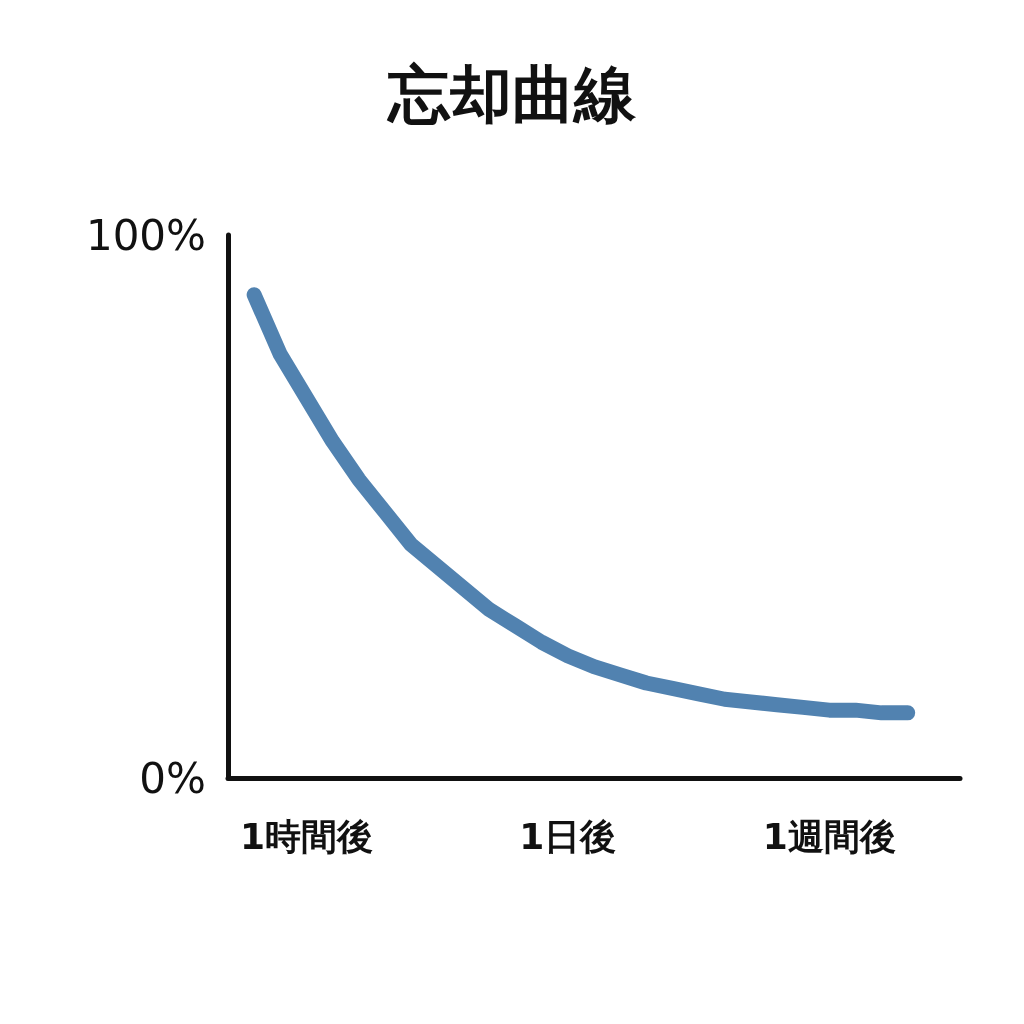 Image resolution: width=1024 pixels, height=1024 pixels. What do you see at coordinates (511, 94) in the screenshot?
I see `chart-title: 忘却曲線` at bounding box center [511, 94].